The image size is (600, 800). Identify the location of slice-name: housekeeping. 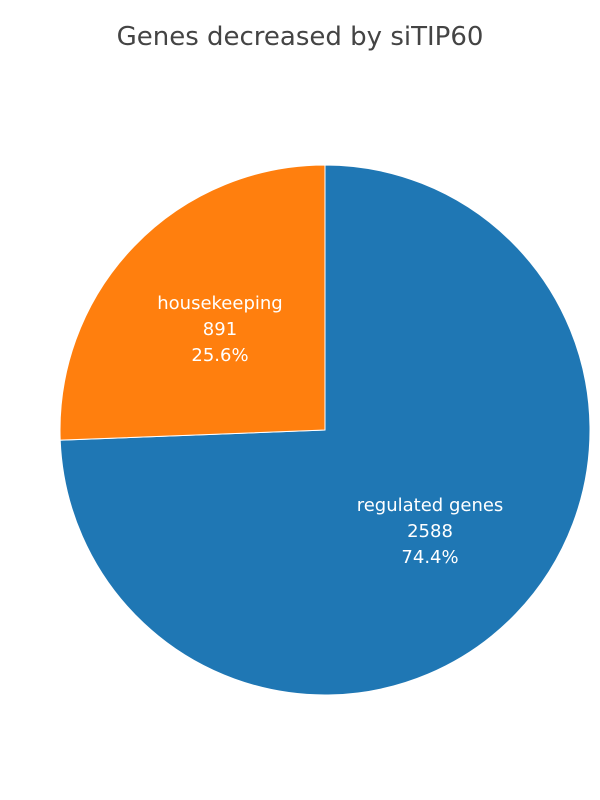
(219, 303).